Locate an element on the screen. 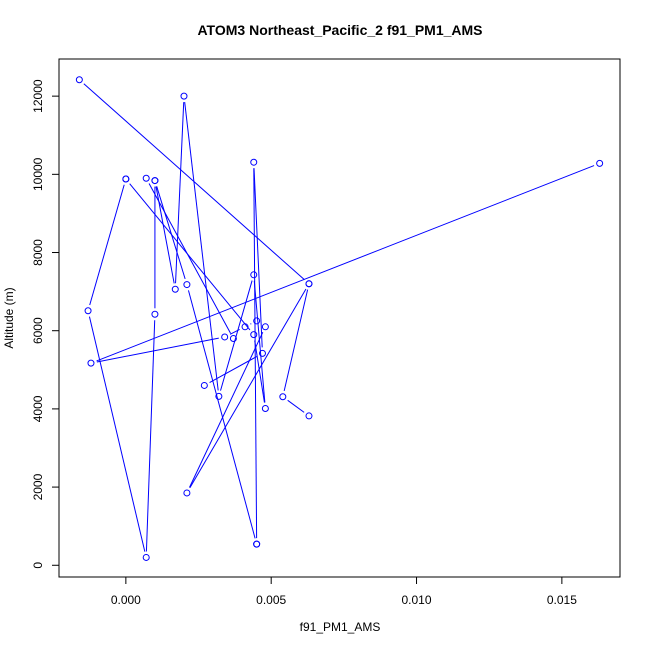 This screenshot has height=650, width=650. y-tick-label: 10000 is located at coordinates (38, 174).